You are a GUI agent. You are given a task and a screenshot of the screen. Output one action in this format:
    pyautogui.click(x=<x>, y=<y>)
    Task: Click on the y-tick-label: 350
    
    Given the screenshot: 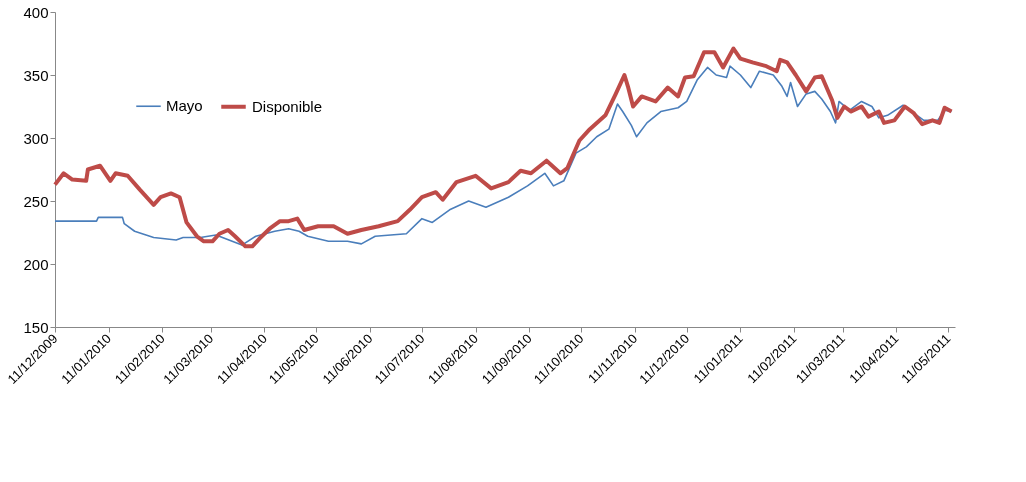 What is the action you would take?
    pyautogui.click(x=36, y=75)
    